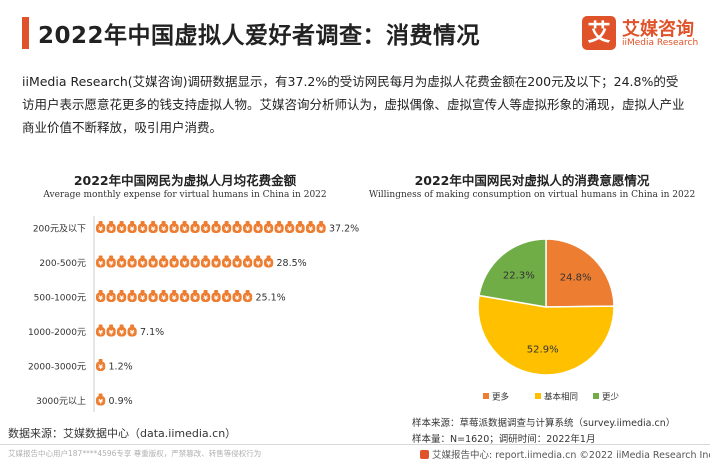 This screenshot has width=710, height=461. Describe the element at coordinates (561, 397) in the screenshot. I see `legend-label: 基本相同` at that location.